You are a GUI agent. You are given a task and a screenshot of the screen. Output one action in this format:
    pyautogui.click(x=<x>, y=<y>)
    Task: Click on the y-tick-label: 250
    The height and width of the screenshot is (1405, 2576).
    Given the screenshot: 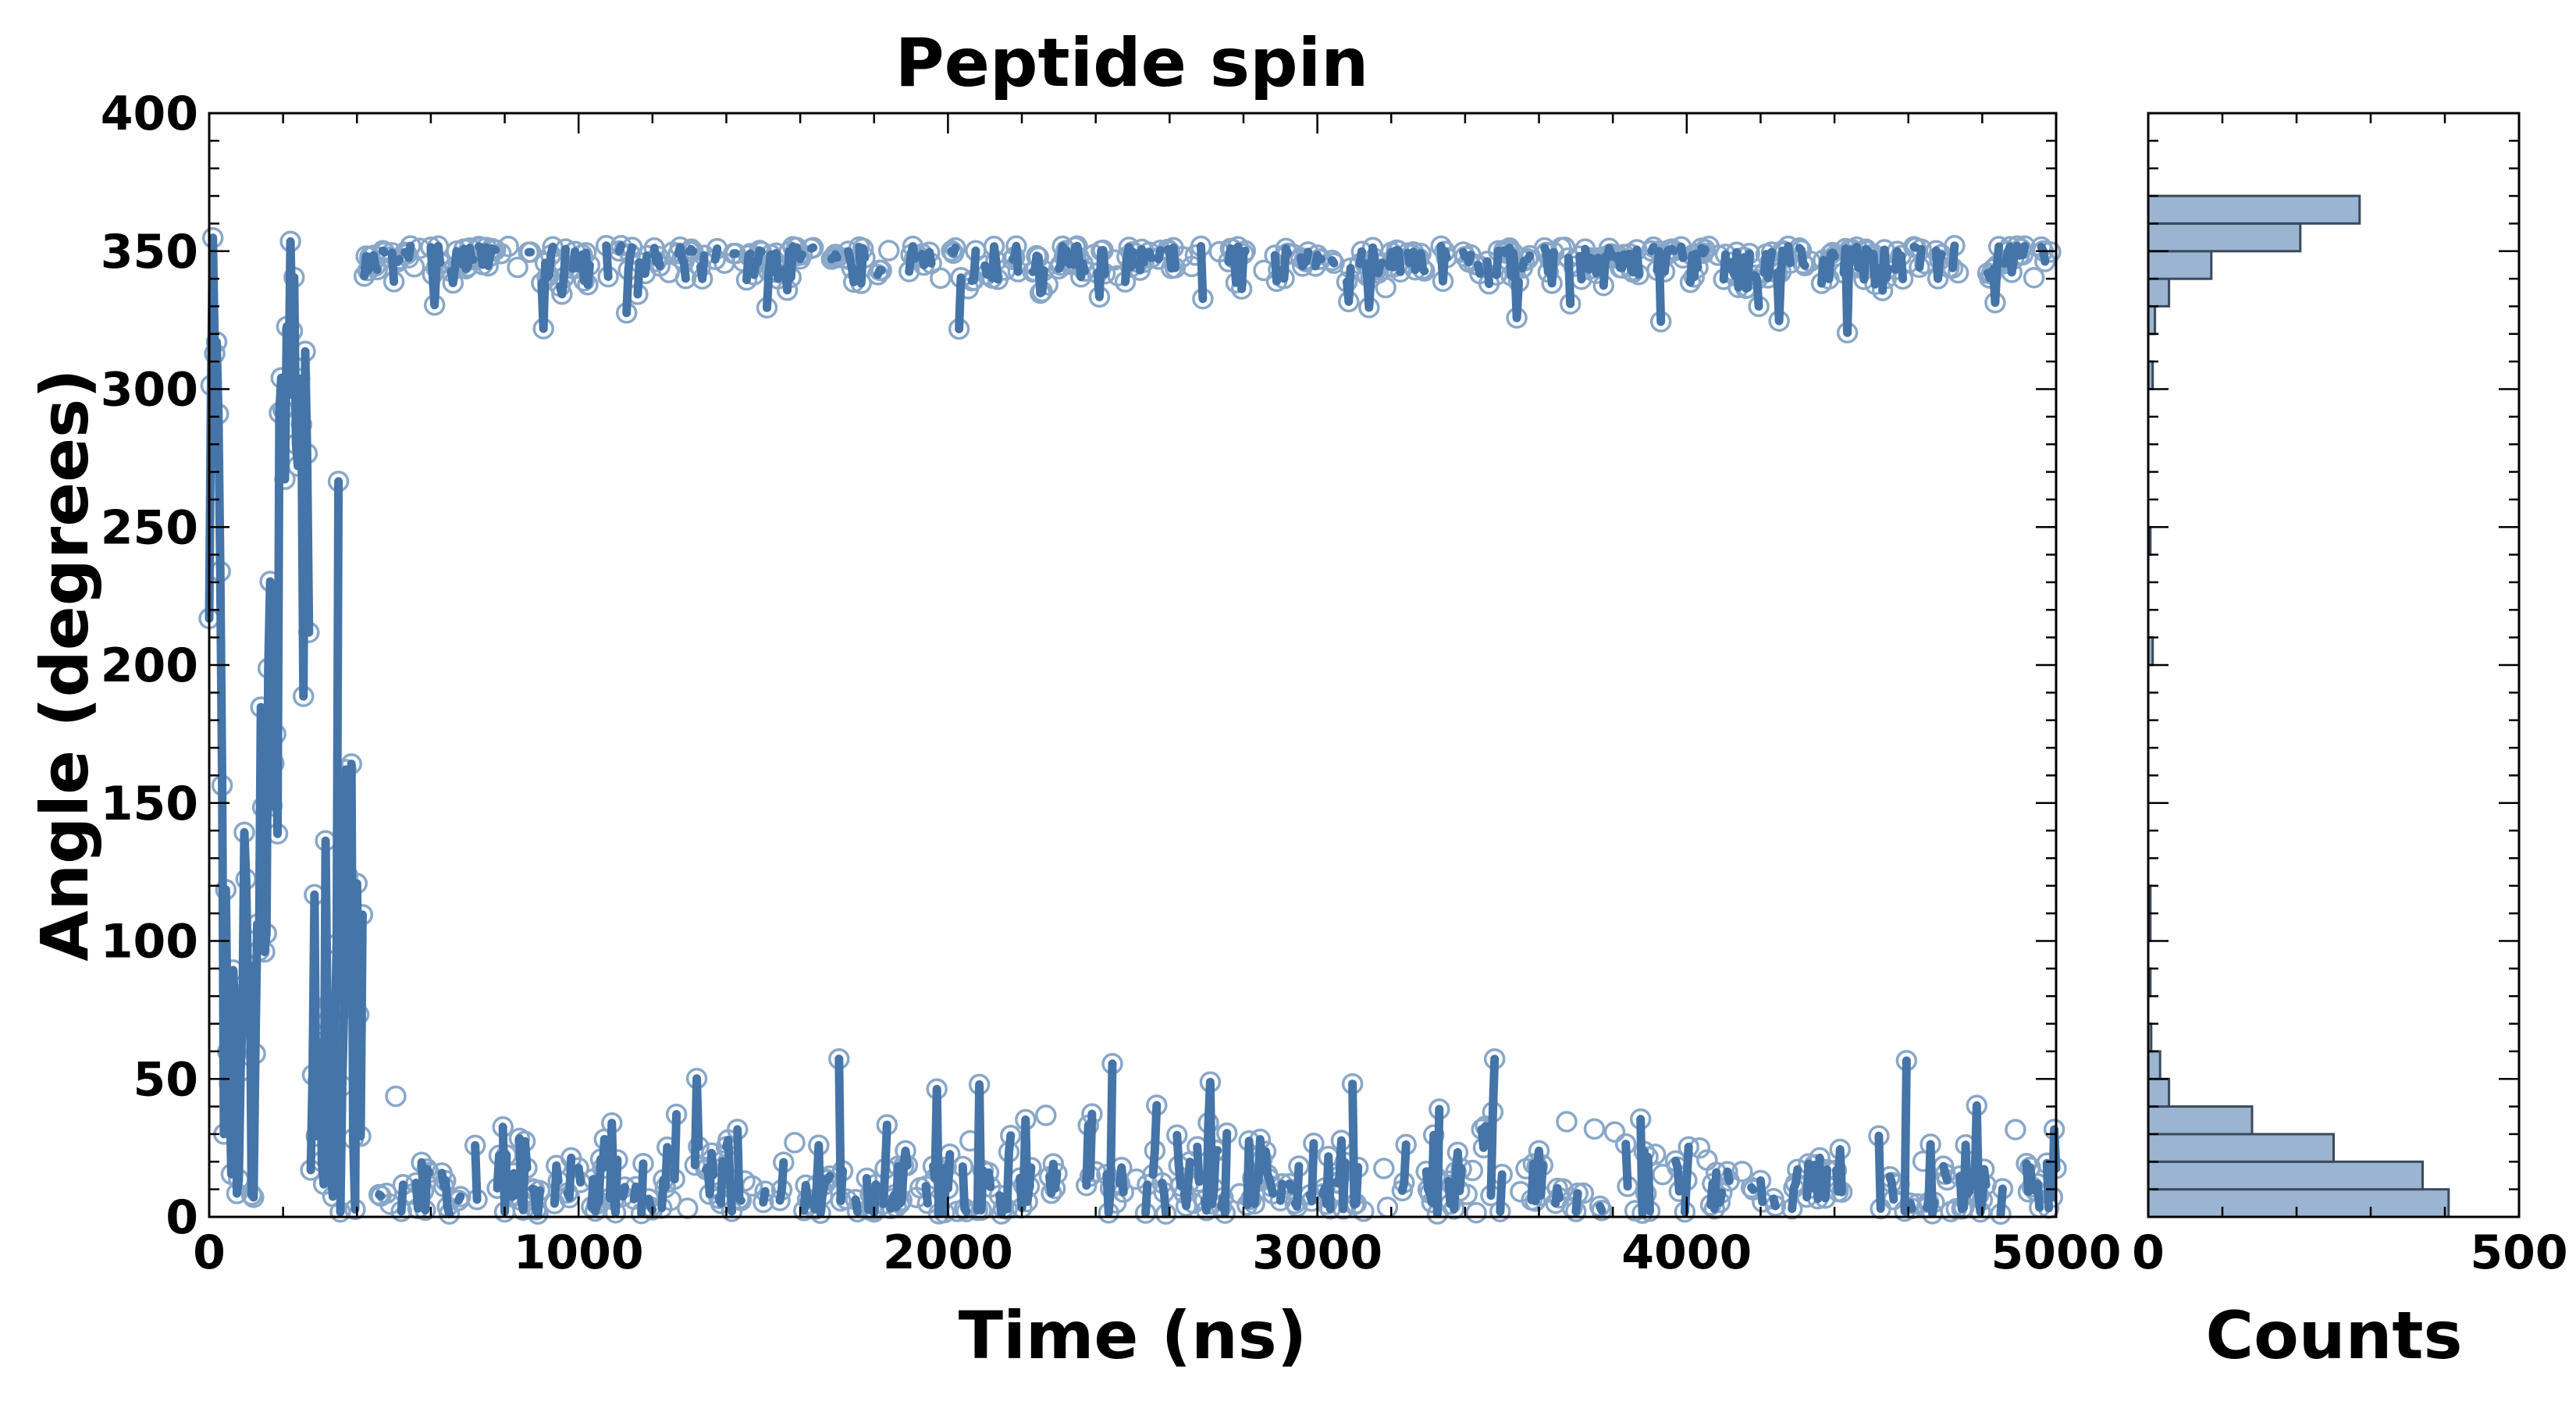 What is the action you would take?
    pyautogui.click(x=149, y=527)
    